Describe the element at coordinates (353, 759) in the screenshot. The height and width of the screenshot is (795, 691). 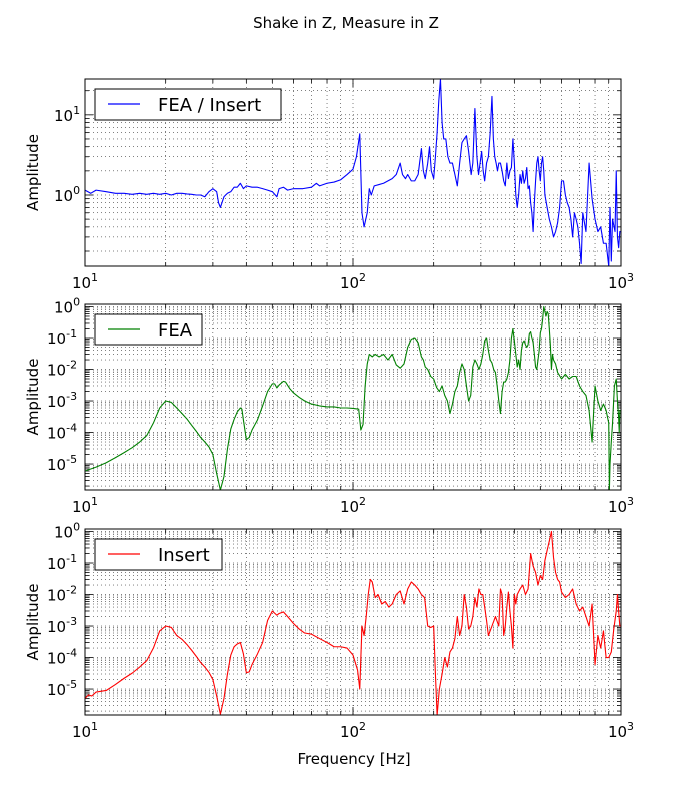
I see `x-axis-label: Frequency [Hz]` at that location.